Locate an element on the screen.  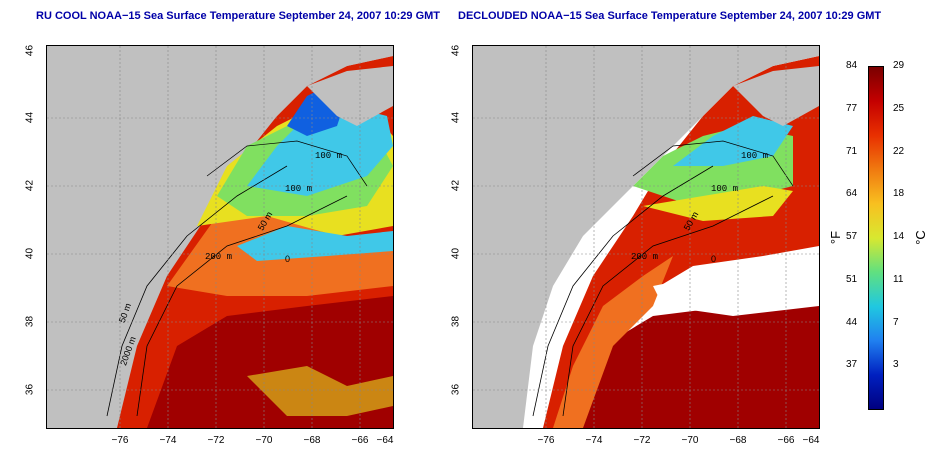
colorbar-c-label: 14 is located at coordinates (899, 236).